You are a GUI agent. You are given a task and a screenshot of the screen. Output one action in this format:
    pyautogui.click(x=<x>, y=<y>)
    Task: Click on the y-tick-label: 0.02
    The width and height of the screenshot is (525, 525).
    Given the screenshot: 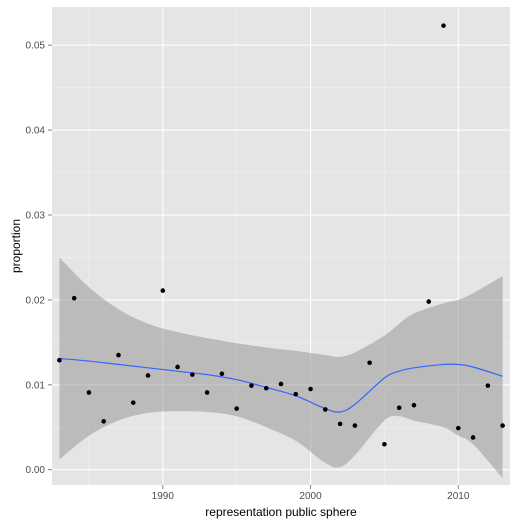 What is the action you would take?
    pyautogui.click(x=36, y=300)
    